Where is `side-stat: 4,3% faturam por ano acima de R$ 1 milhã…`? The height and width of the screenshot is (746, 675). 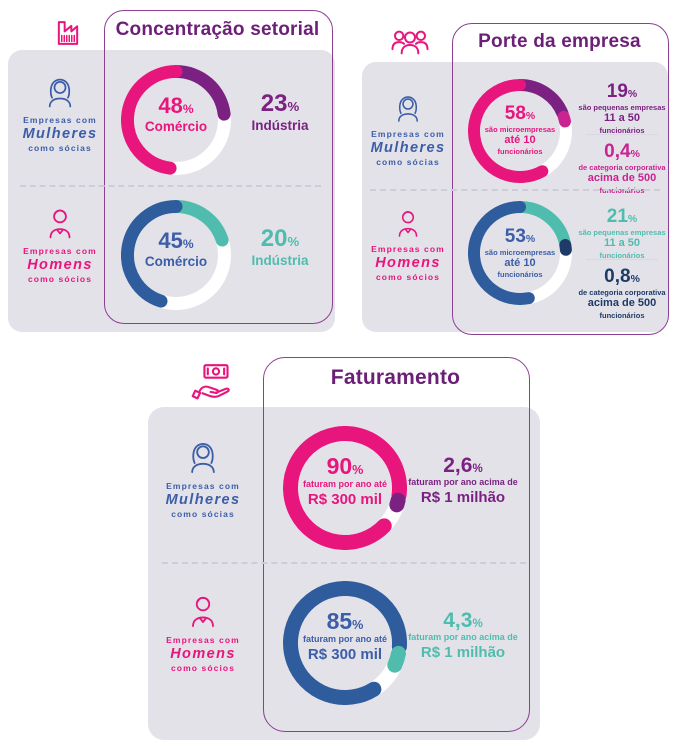 side-stat: 4,3% faturam por ano acima de R$ 1 milhã… is located at coordinates (463, 635).